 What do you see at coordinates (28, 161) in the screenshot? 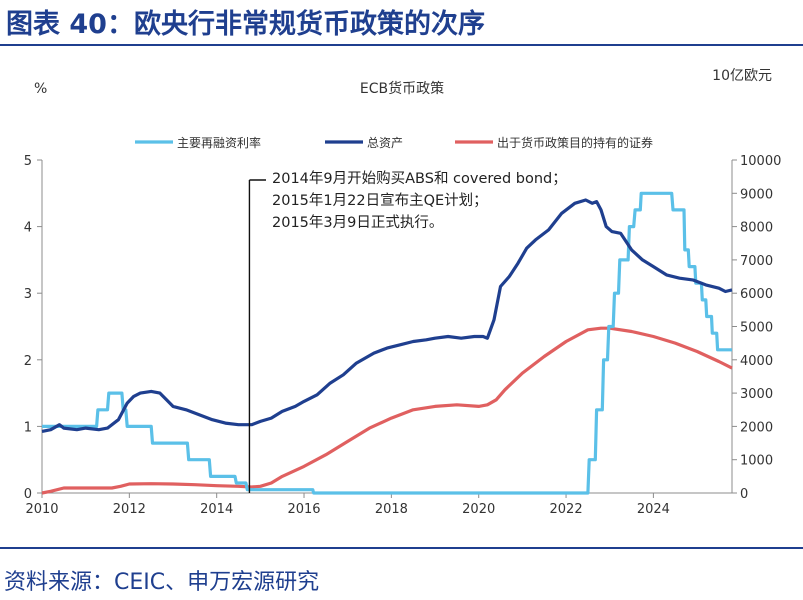
I see `left-tick-label: 5` at bounding box center [28, 161].